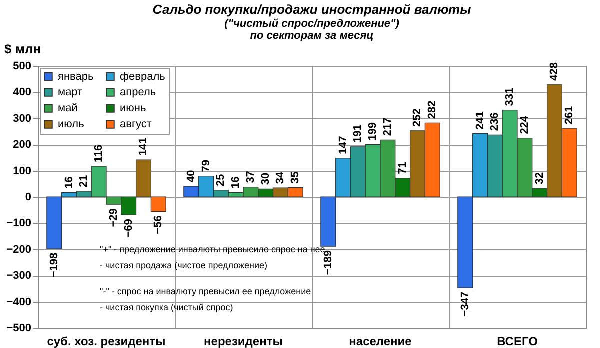 Image resolution: width=600 pixels, height=348 pixels. I want to click on chart-title: Сальдо покупки/продажи иностранной валюты, so click(312, 9).